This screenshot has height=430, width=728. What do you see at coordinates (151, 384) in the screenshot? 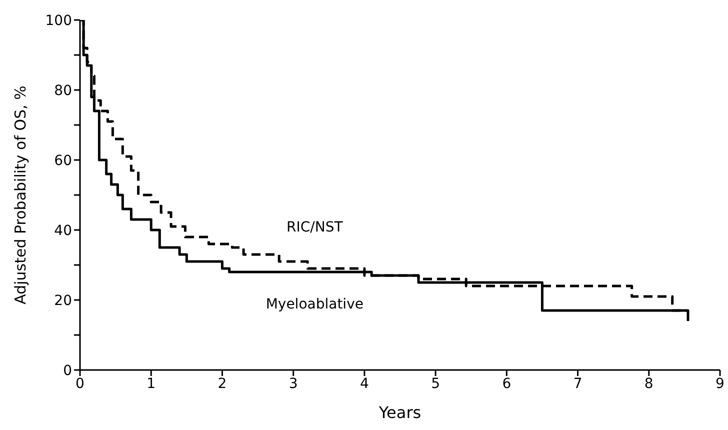
I see `x-tick-label: 1` at bounding box center [151, 384].